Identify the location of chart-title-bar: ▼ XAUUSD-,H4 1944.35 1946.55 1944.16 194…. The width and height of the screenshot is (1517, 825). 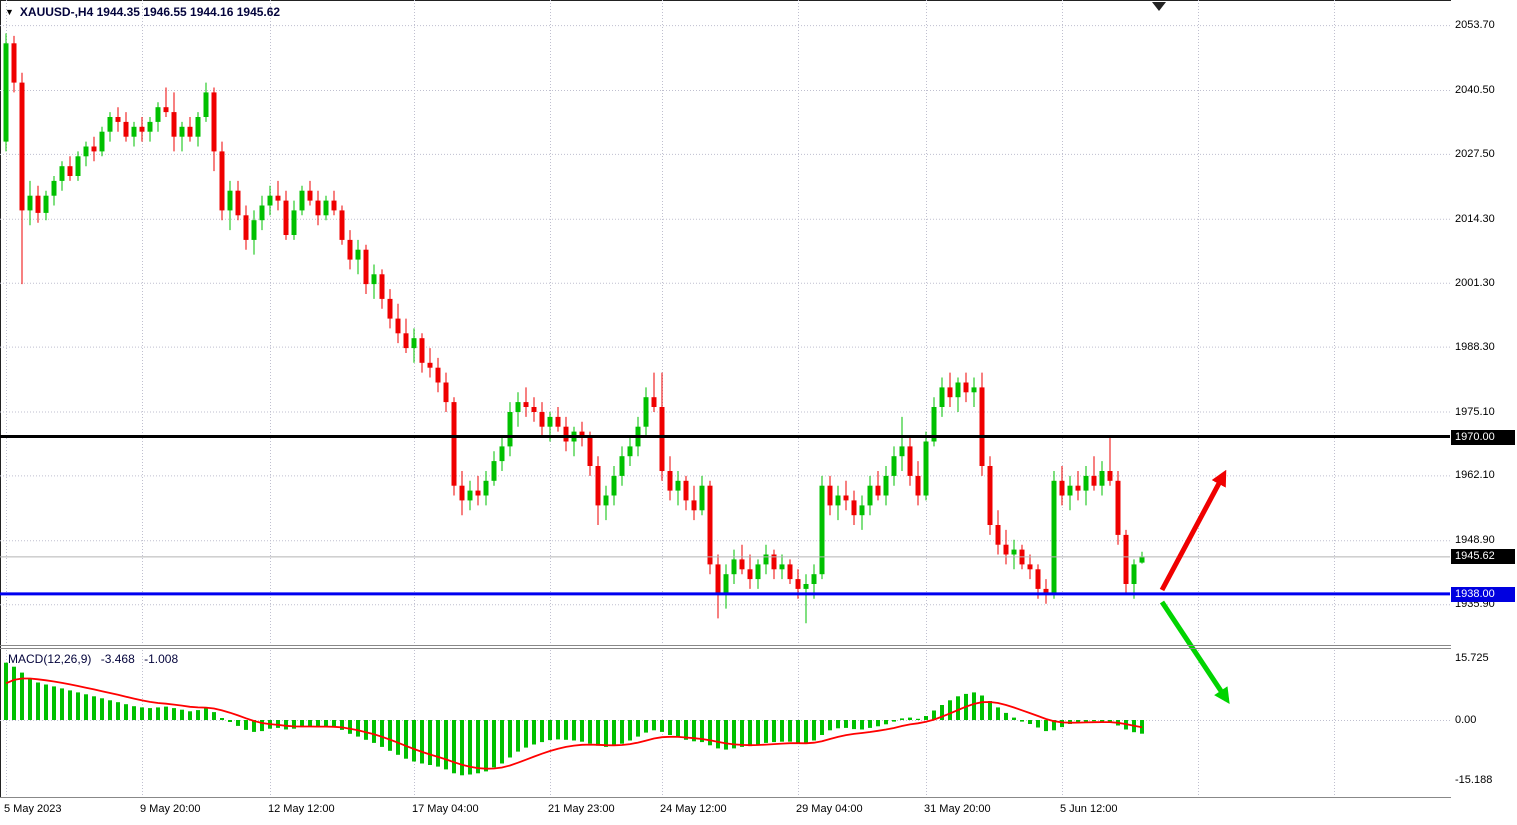
(142, 12).